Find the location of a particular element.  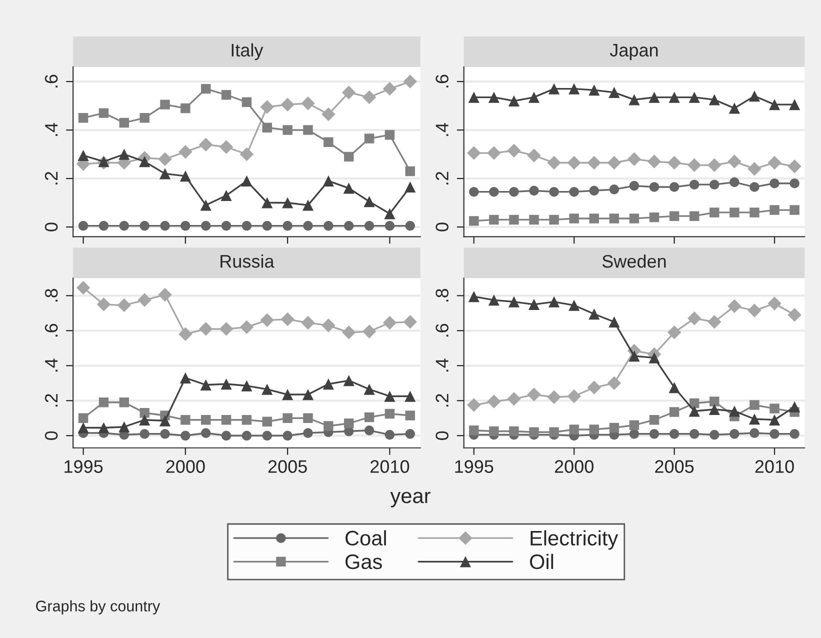

legend-label: Oil is located at coordinates (542, 562).